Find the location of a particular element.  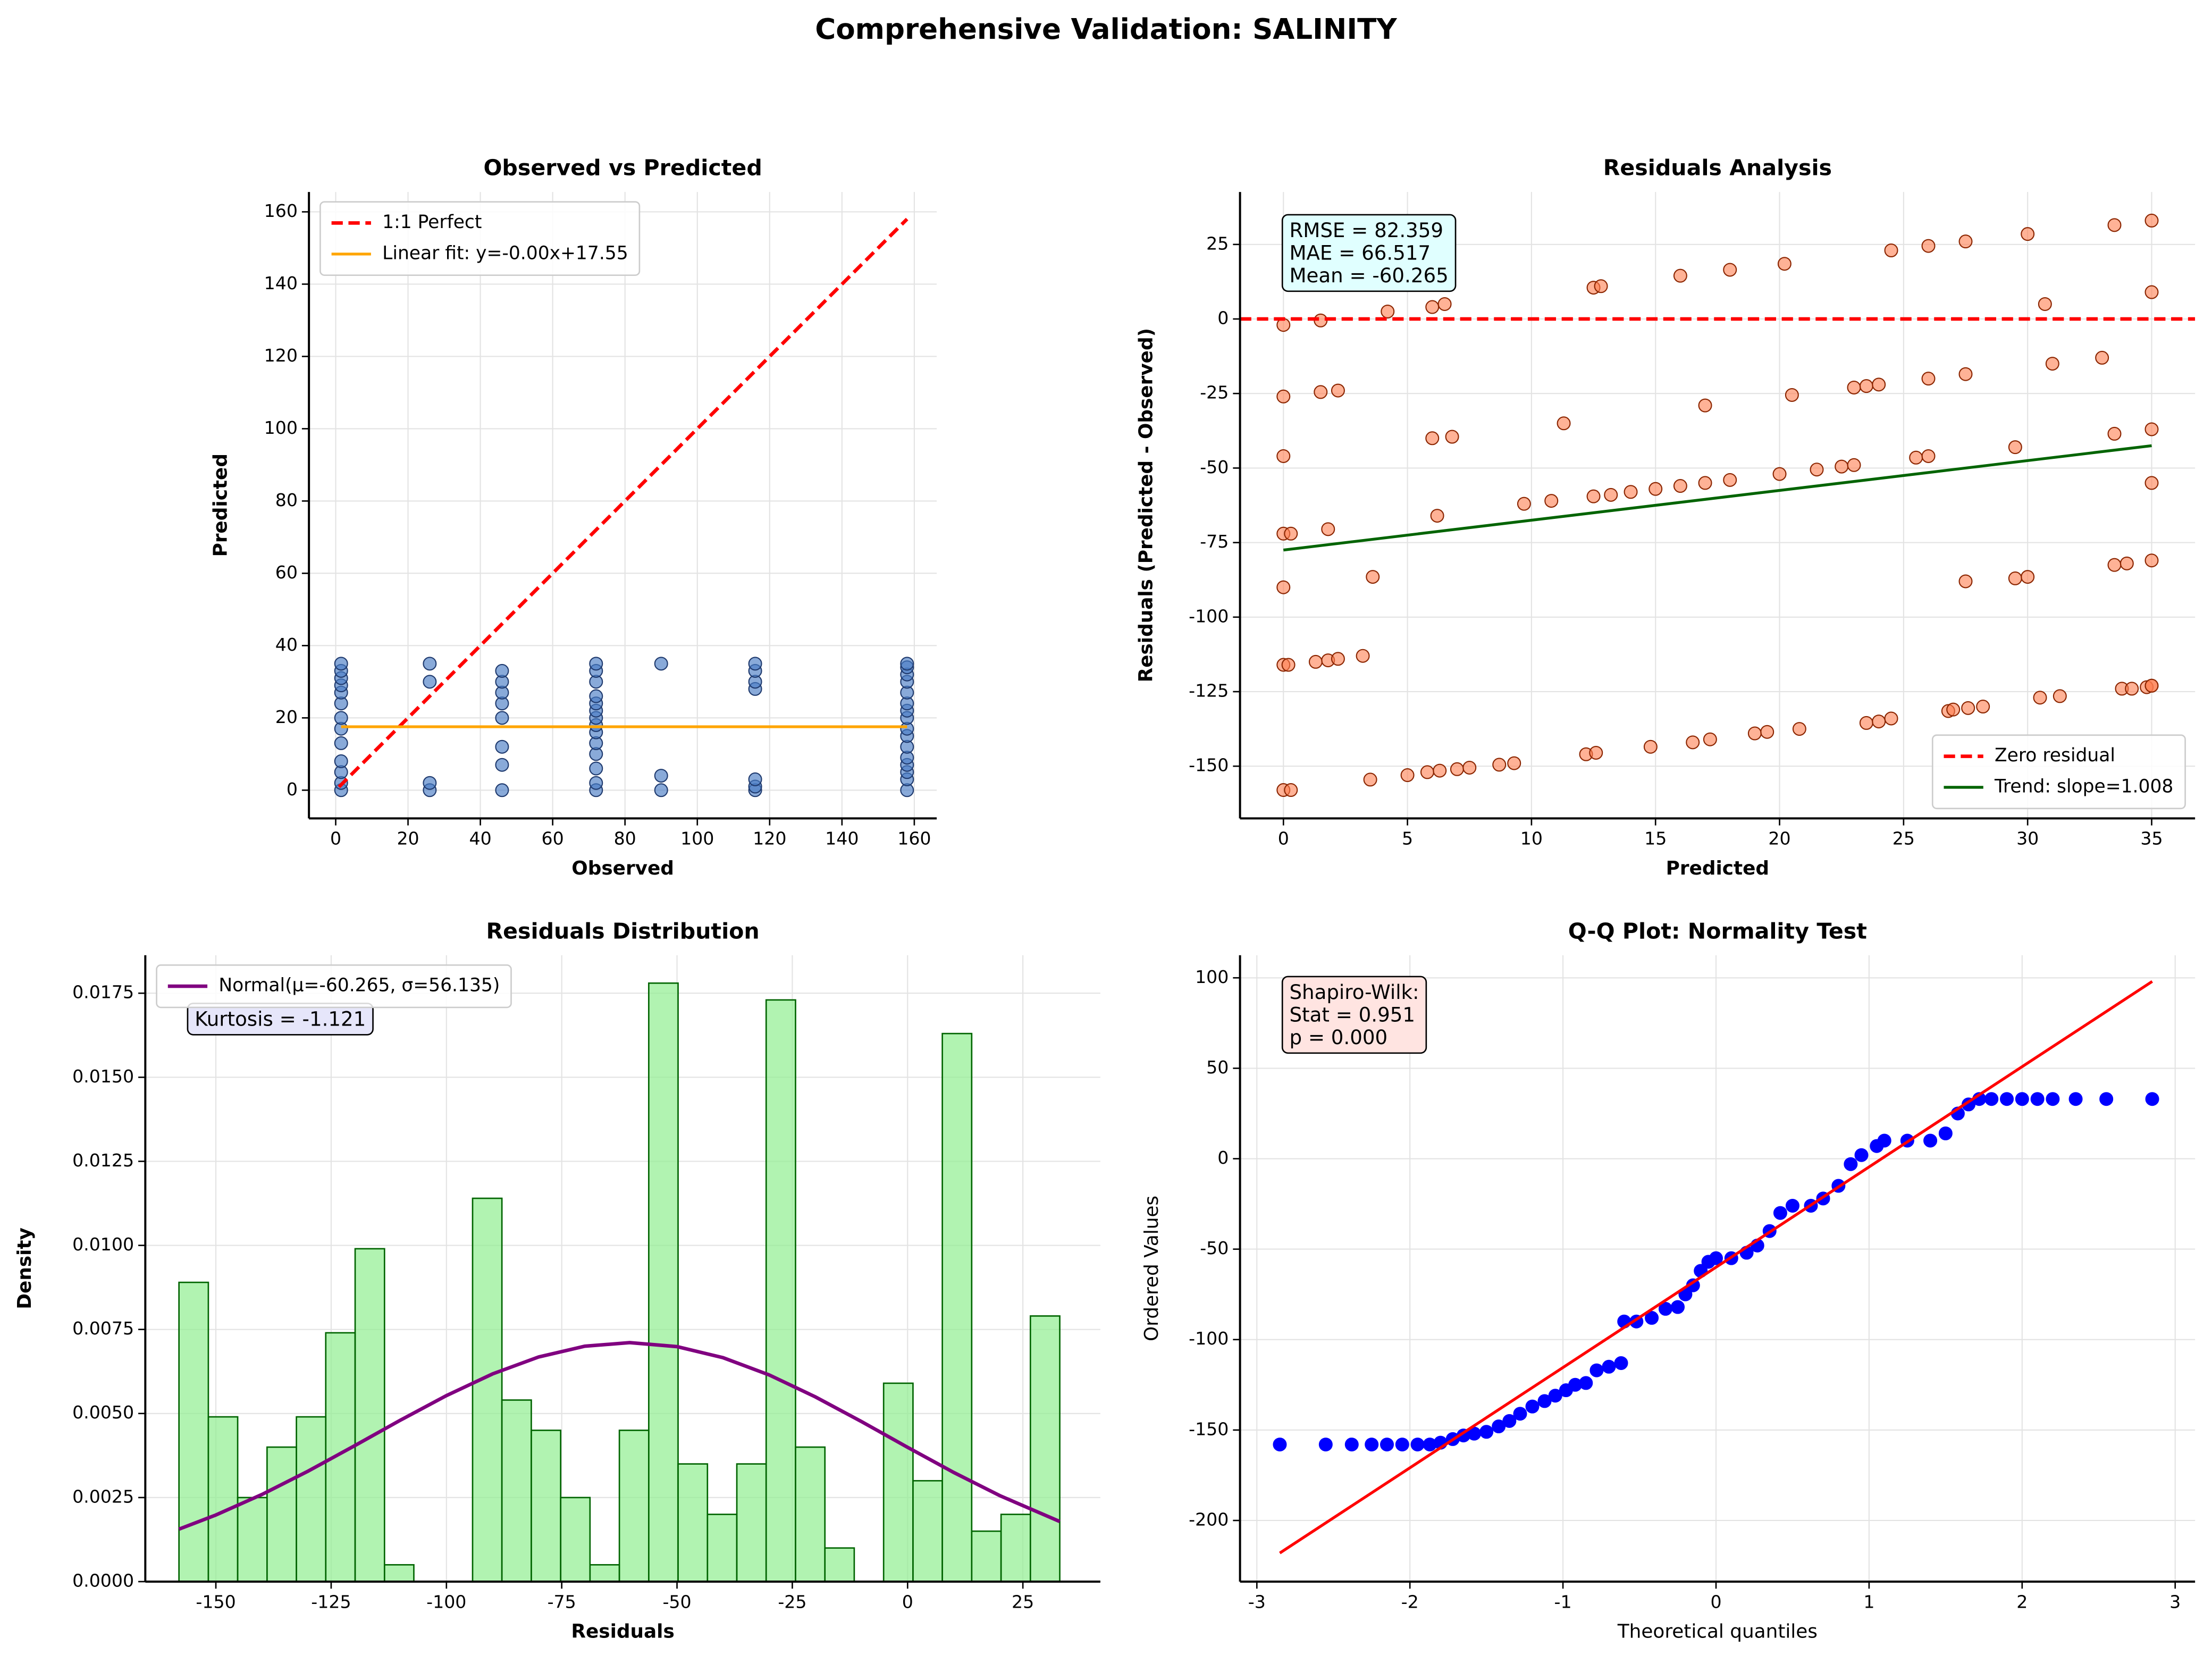

y-tick-label: 0.0125 is located at coordinates (103, 1160).